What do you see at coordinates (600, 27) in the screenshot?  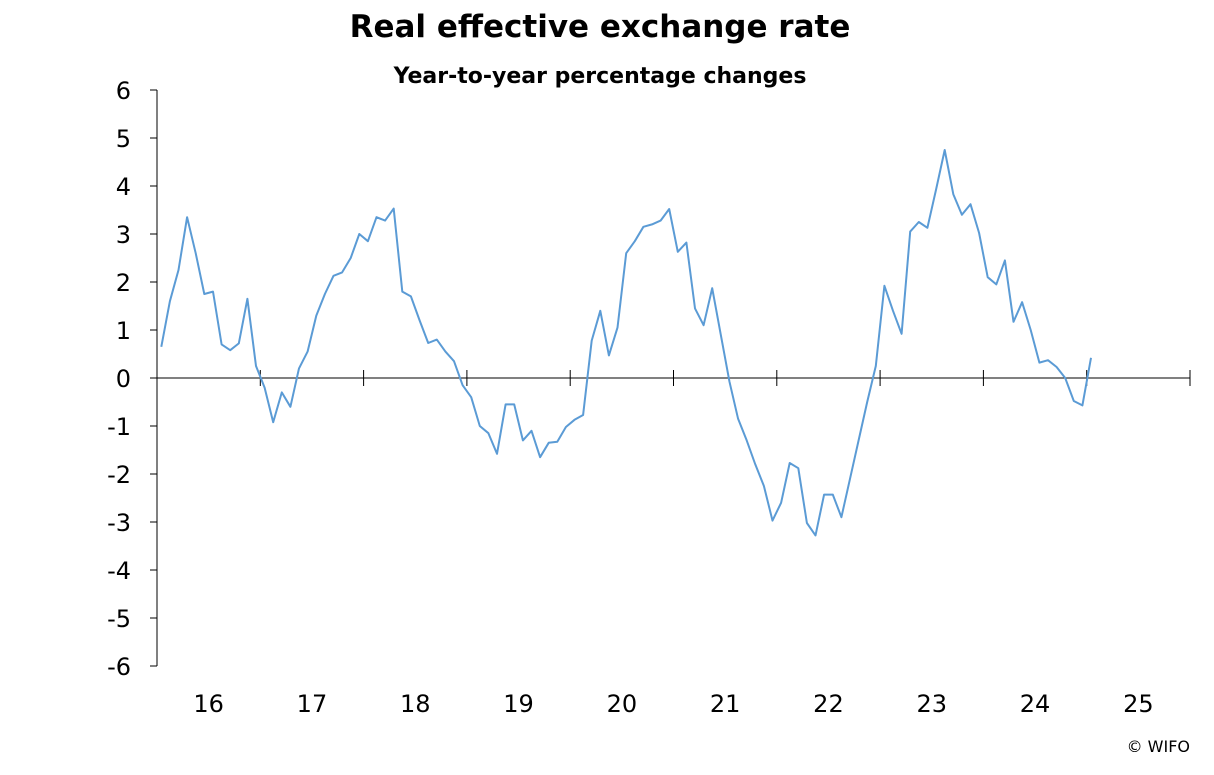 I see `chart-title: Real effective exchange rate` at bounding box center [600, 27].